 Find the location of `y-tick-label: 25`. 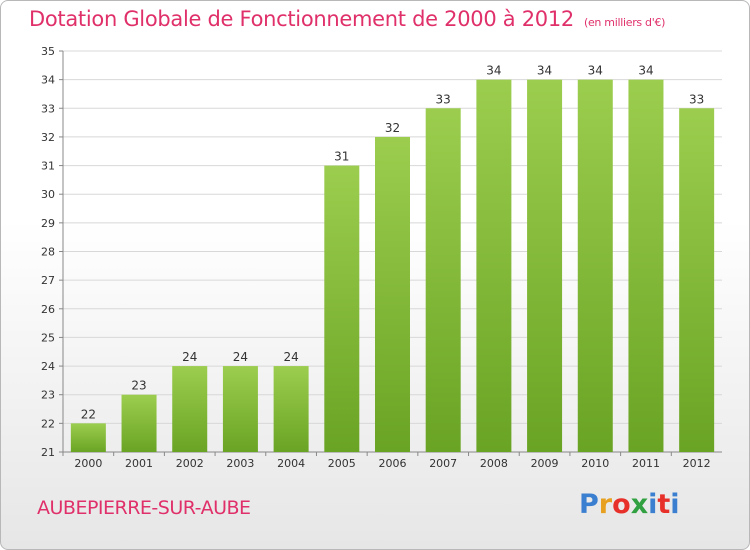

y-tick-label: 25 is located at coordinates (48, 337).